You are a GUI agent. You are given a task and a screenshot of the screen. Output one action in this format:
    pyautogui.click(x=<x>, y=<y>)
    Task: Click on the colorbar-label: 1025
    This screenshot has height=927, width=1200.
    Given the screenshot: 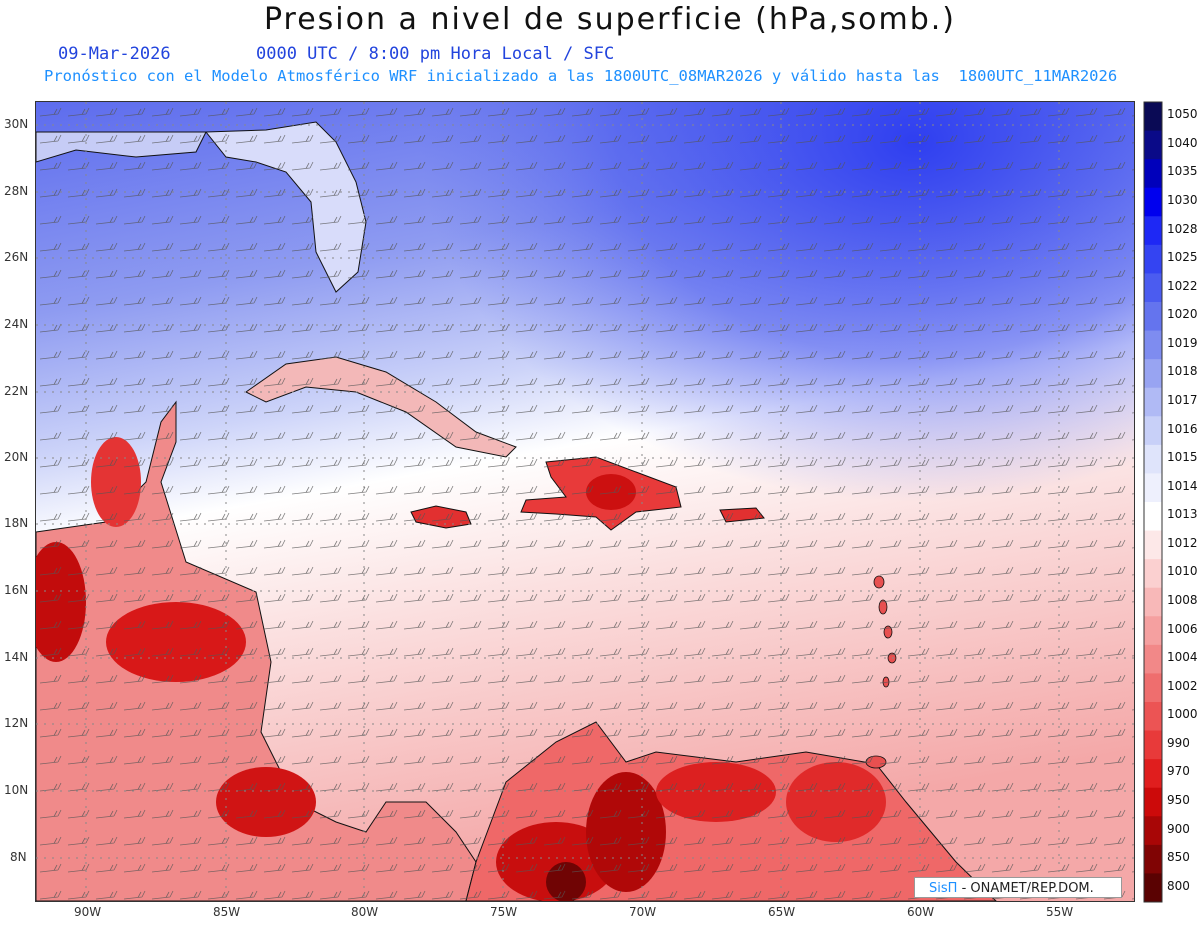 What is the action you would take?
    pyautogui.click(x=1182, y=257)
    